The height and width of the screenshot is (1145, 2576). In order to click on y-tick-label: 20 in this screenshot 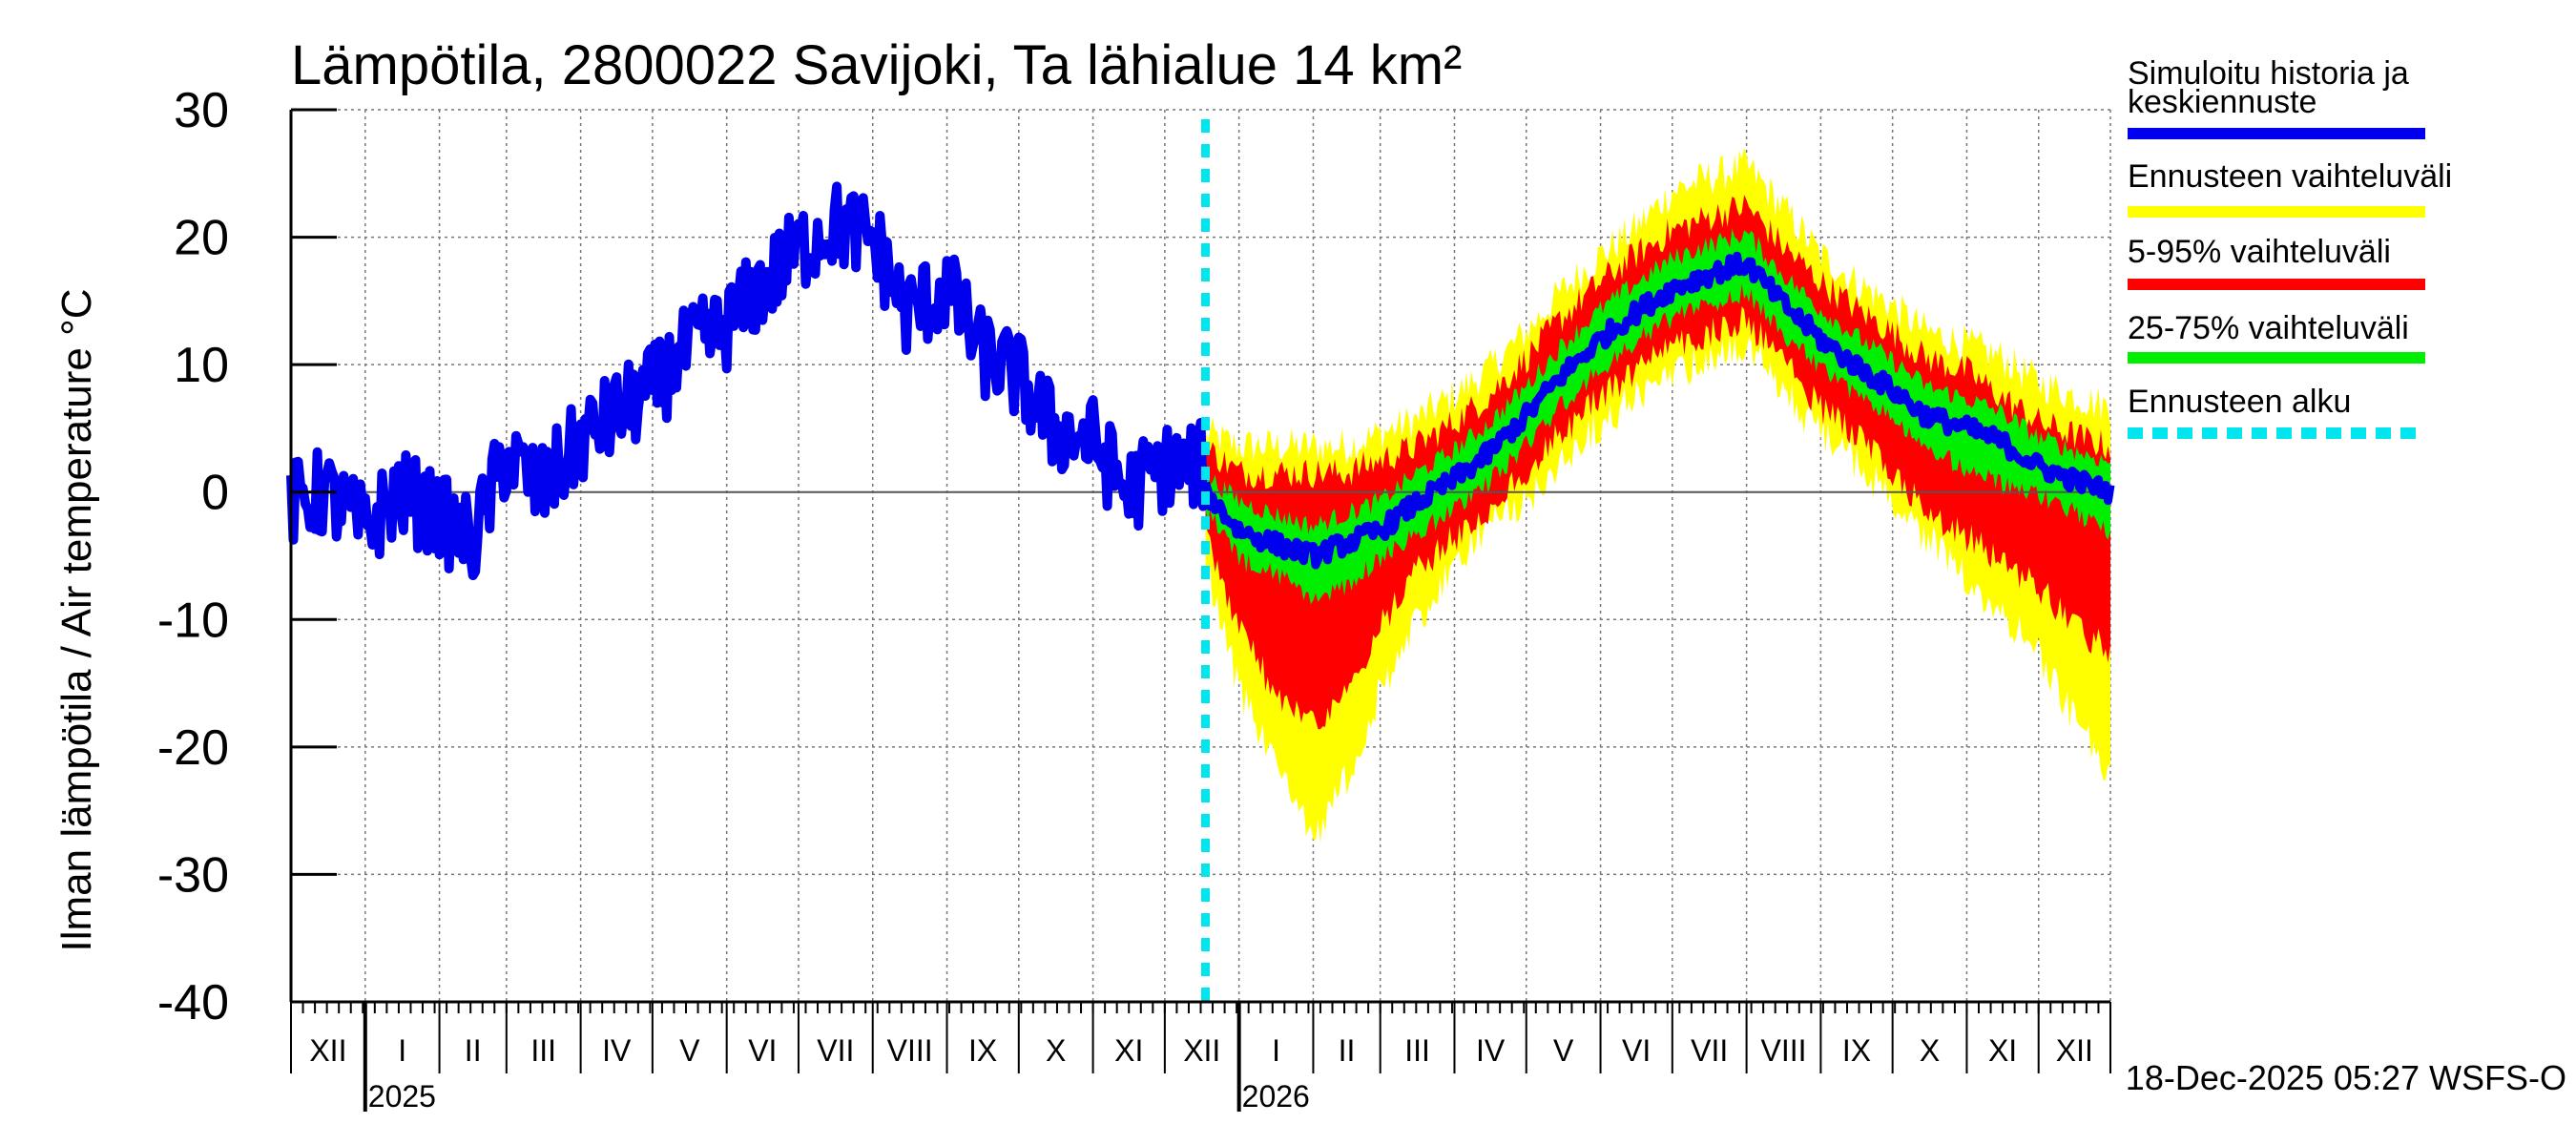, I will do `click(201, 239)`.